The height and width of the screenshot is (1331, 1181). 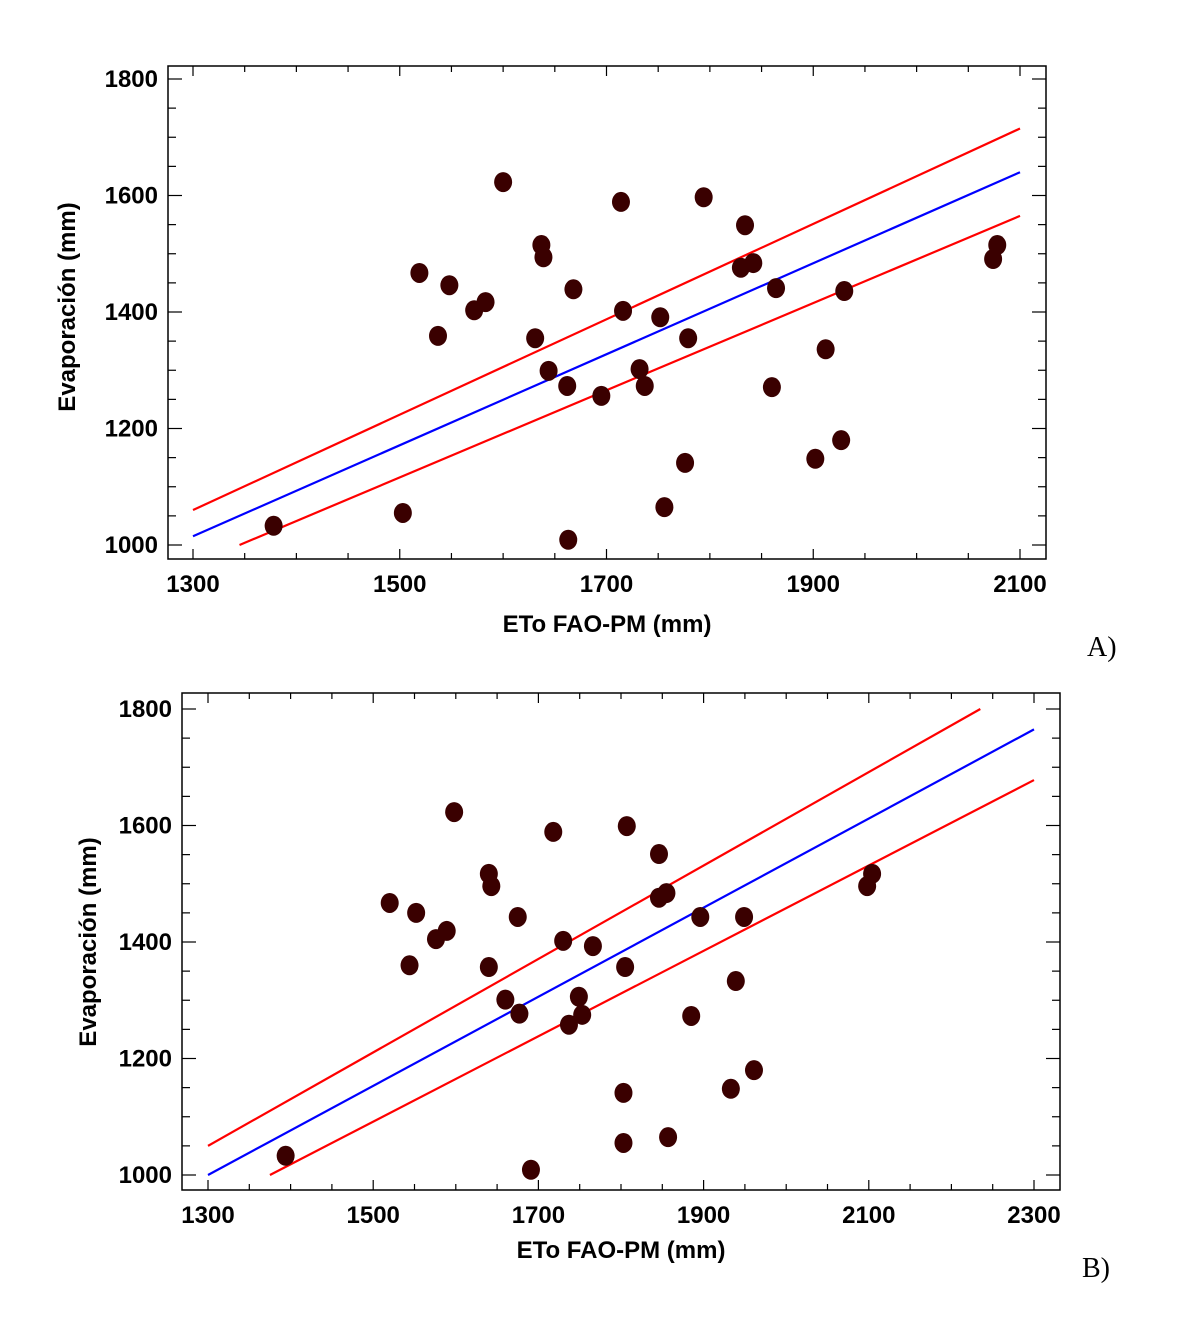 What do you see at coordinates (1033, 1215) in the screenshot?
I see `x-tick-label: 2300` at bounding box center [1033, 1215].